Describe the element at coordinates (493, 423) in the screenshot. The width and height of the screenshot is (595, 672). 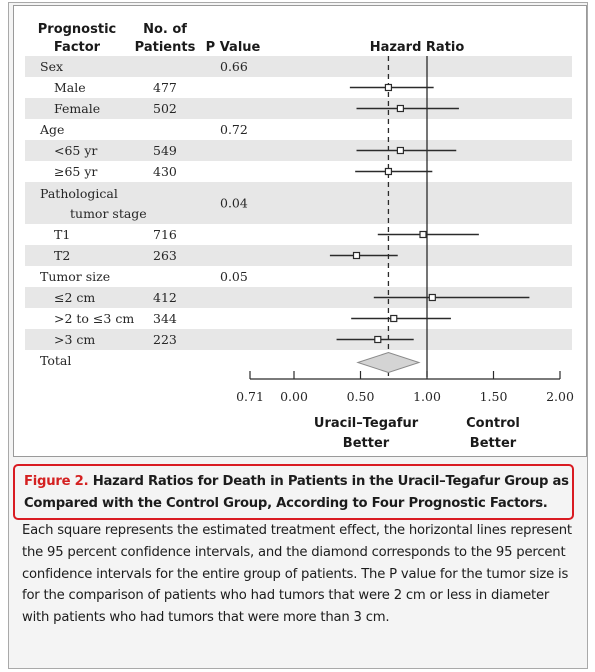
I see `x-label-right-line1: Control` at that location.